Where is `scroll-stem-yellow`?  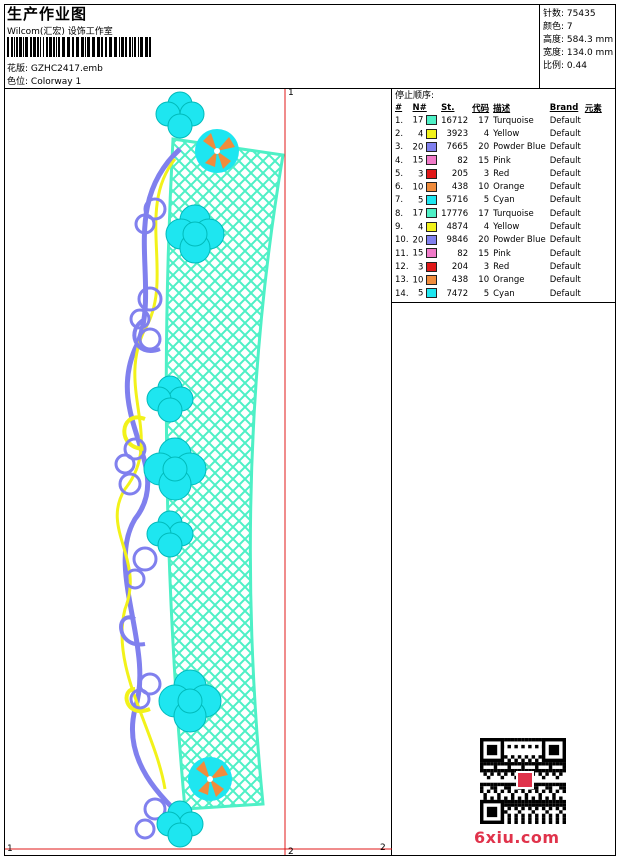
scroll-stem-yellow is located at coordinates (146, 474).